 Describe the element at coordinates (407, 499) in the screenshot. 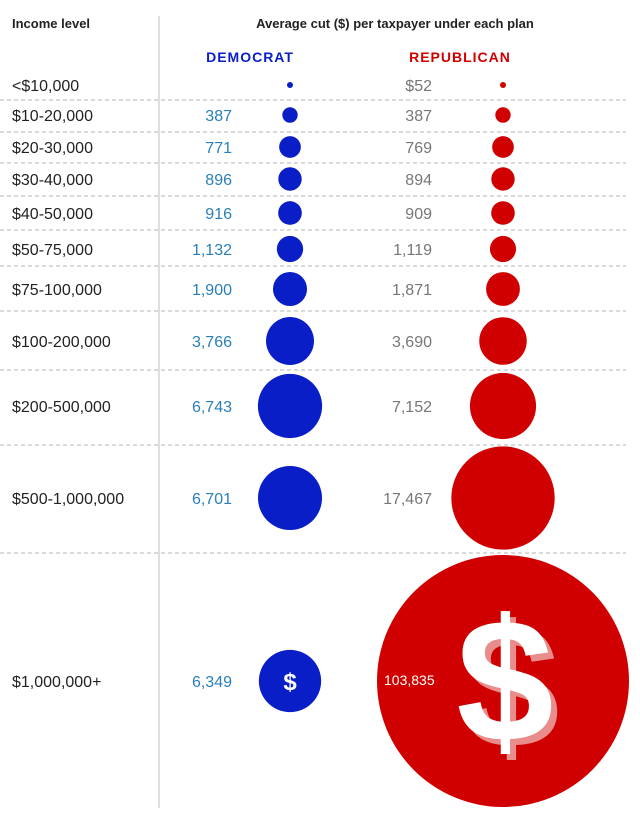

I see `republican-value-label: 17,467` at that location.